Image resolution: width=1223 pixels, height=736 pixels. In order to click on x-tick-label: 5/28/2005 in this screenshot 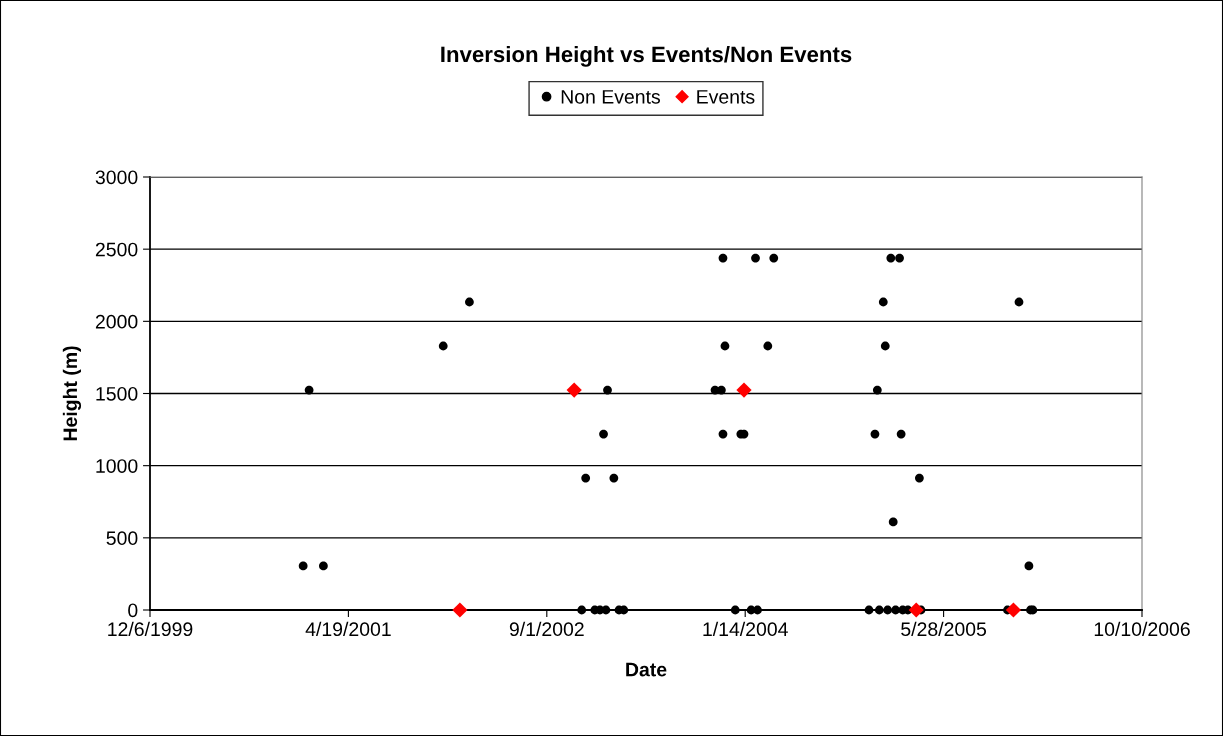, I will do `click(944, 629)`.